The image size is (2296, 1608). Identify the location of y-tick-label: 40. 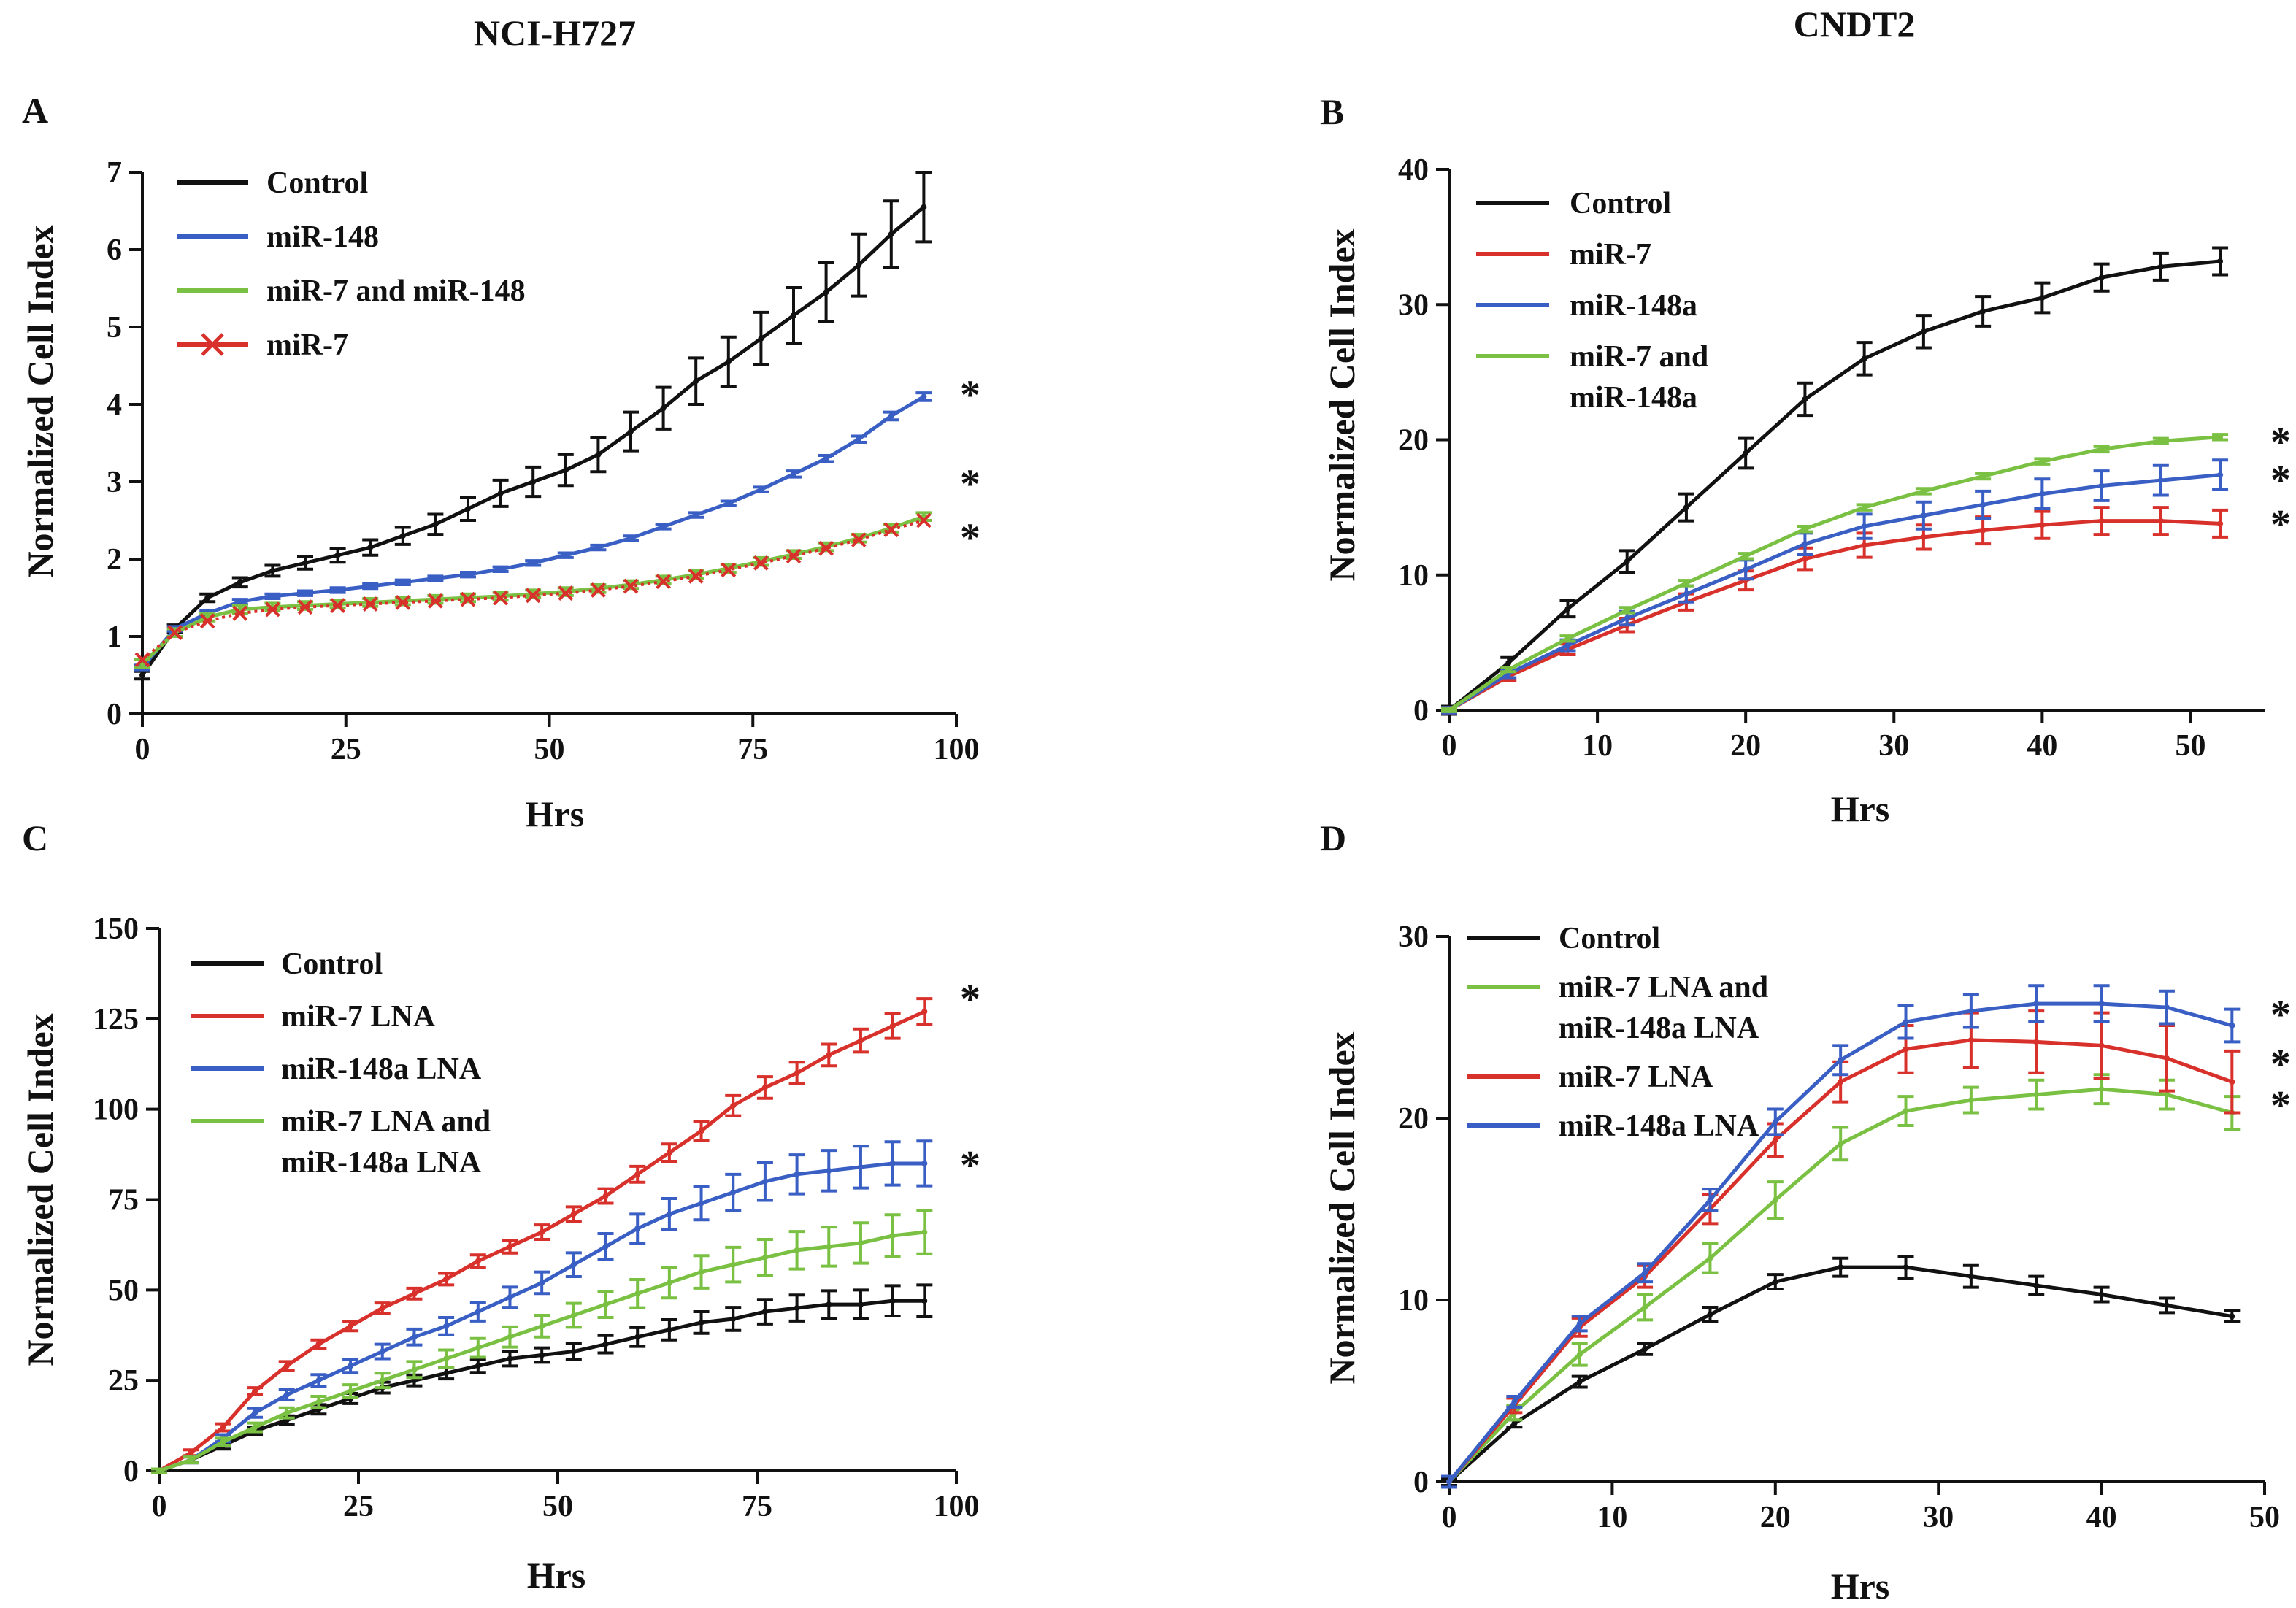
(1413, 170).